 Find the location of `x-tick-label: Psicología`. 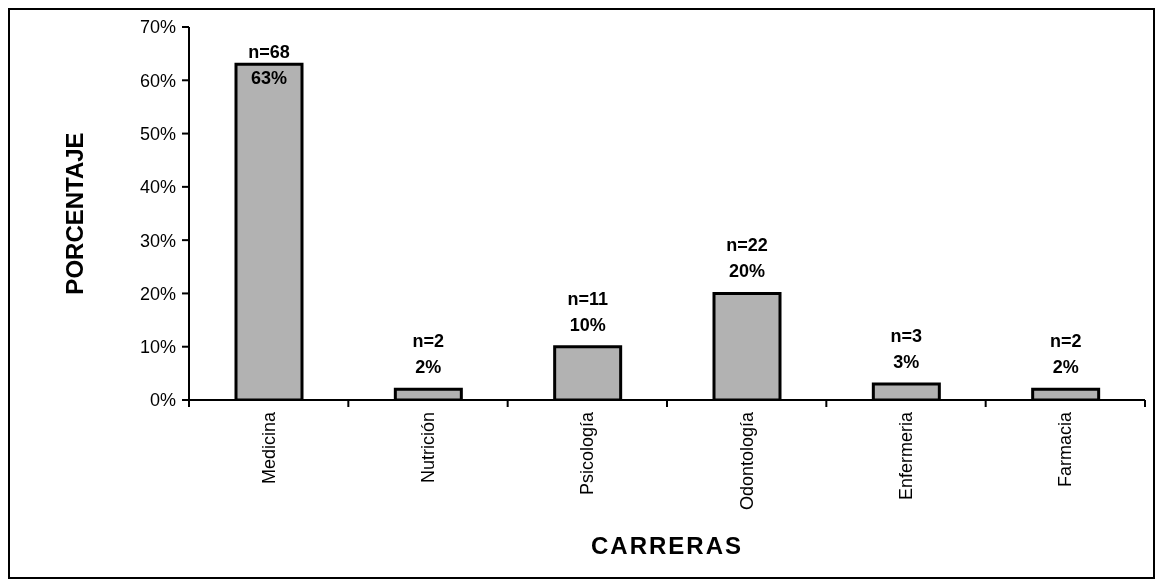

x-tick-label: Psicología is located at coordinates (587, 453).